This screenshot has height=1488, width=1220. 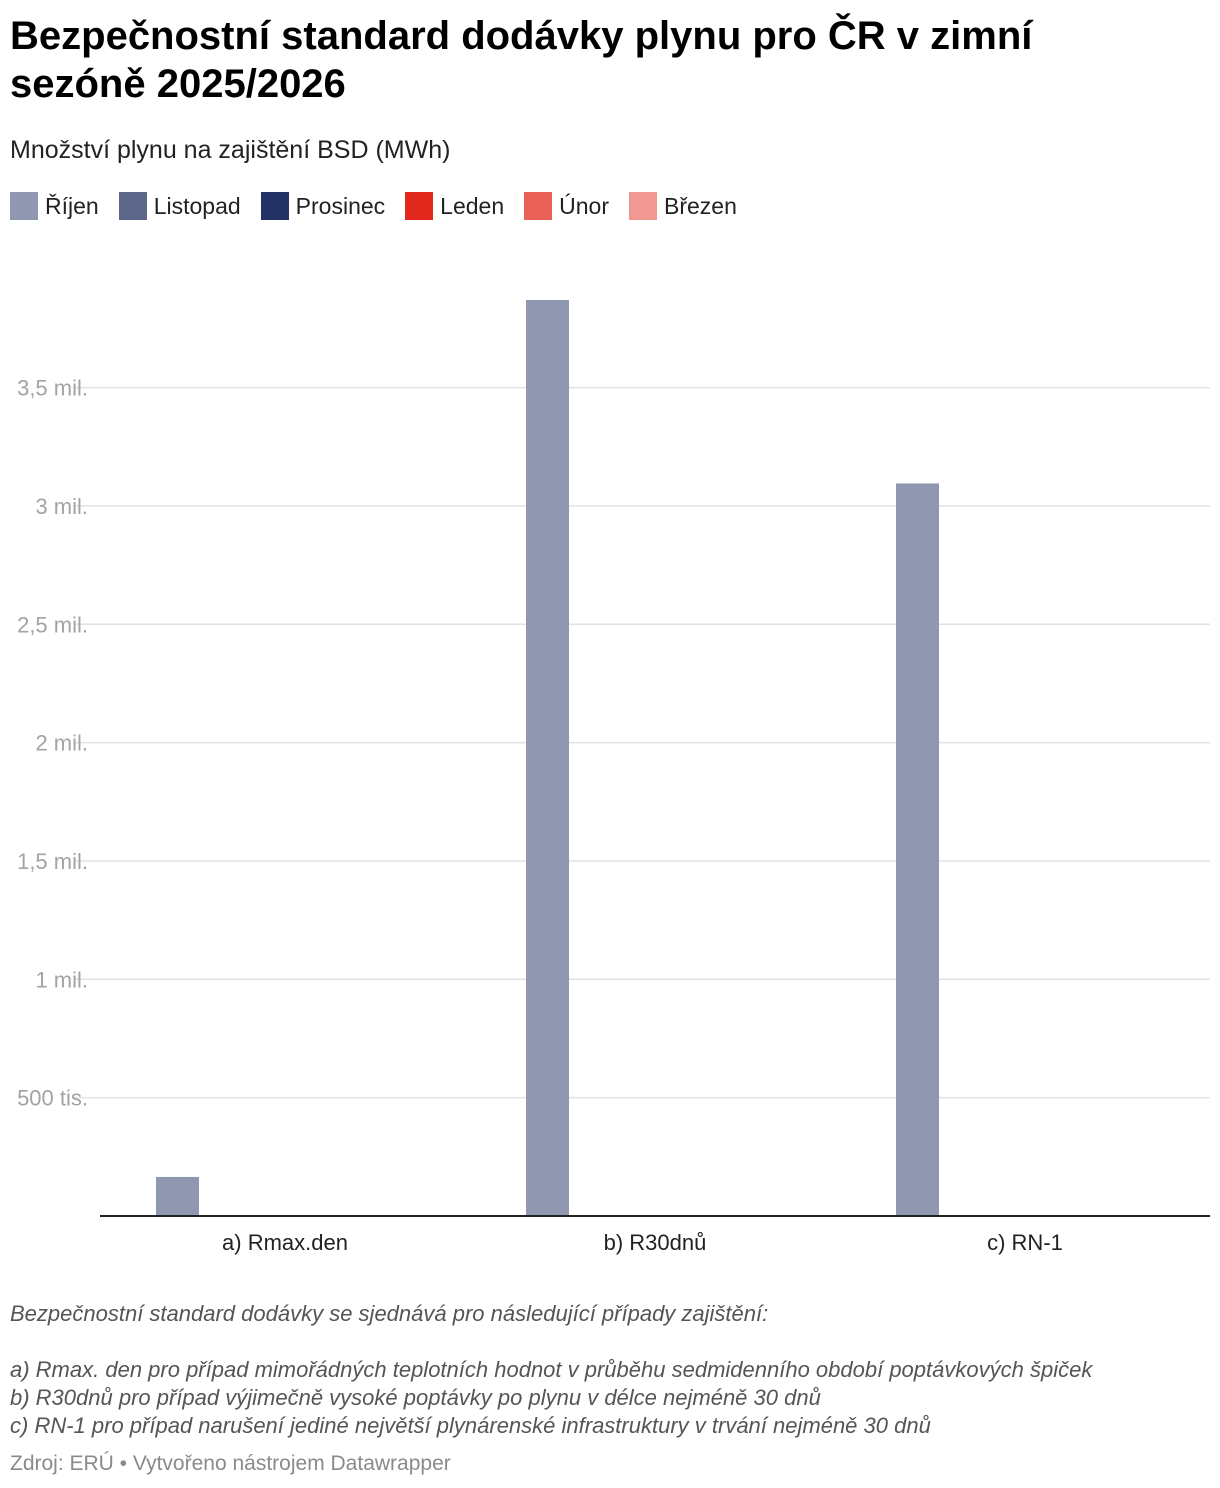 I want to click on legend-swatch-brezen, so click(x=642, y=206).